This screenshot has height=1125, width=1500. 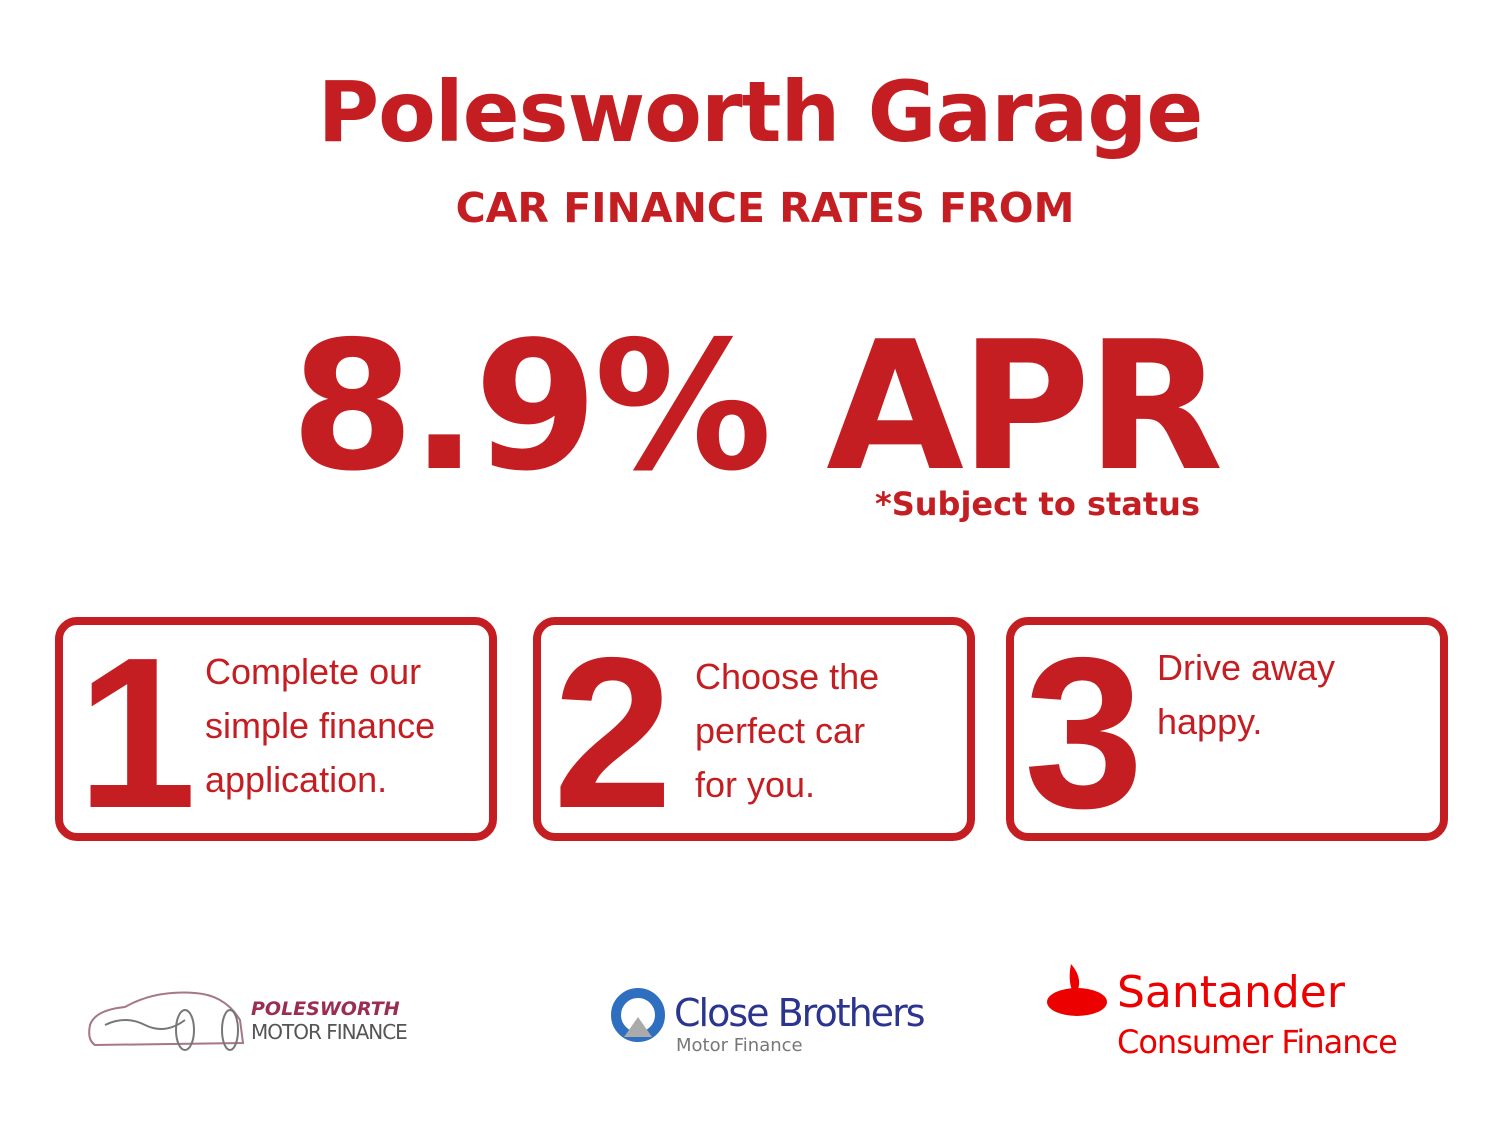 I want to click on step-number: 3, so click(x=1084, y=732).